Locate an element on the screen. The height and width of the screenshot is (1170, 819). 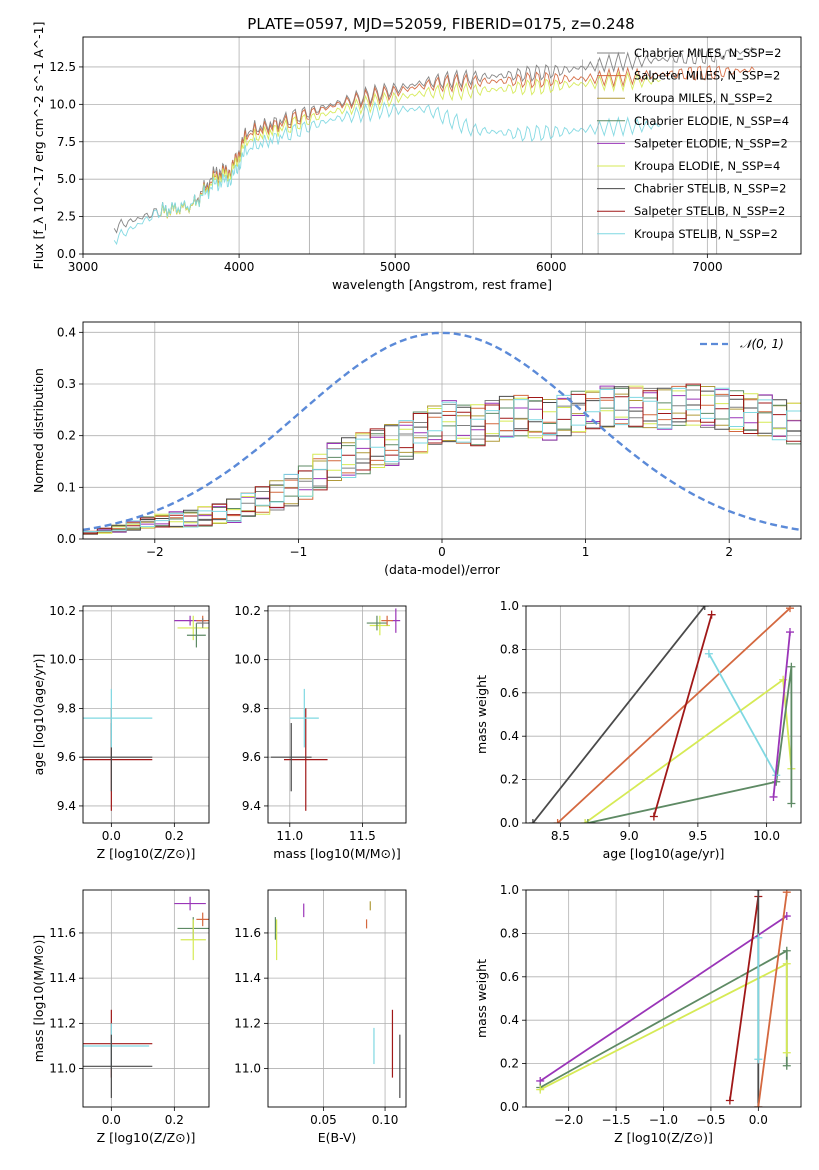
x-tick-label: 0 is located at coordinates (442, 552).